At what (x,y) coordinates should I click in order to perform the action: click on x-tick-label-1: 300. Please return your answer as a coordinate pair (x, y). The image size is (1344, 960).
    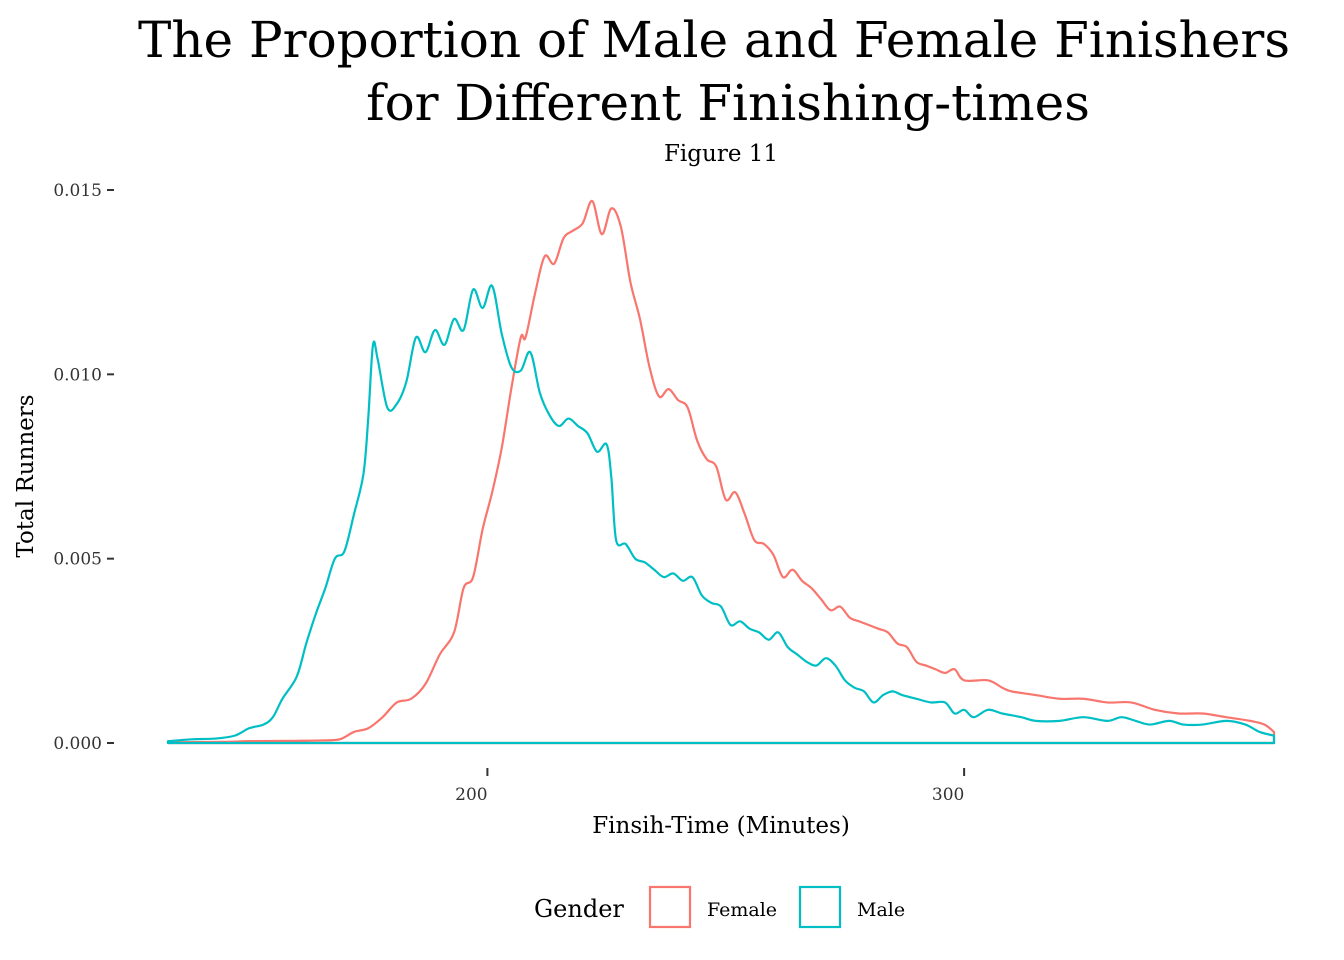
    Looking at the image, I should click on (948, 795).